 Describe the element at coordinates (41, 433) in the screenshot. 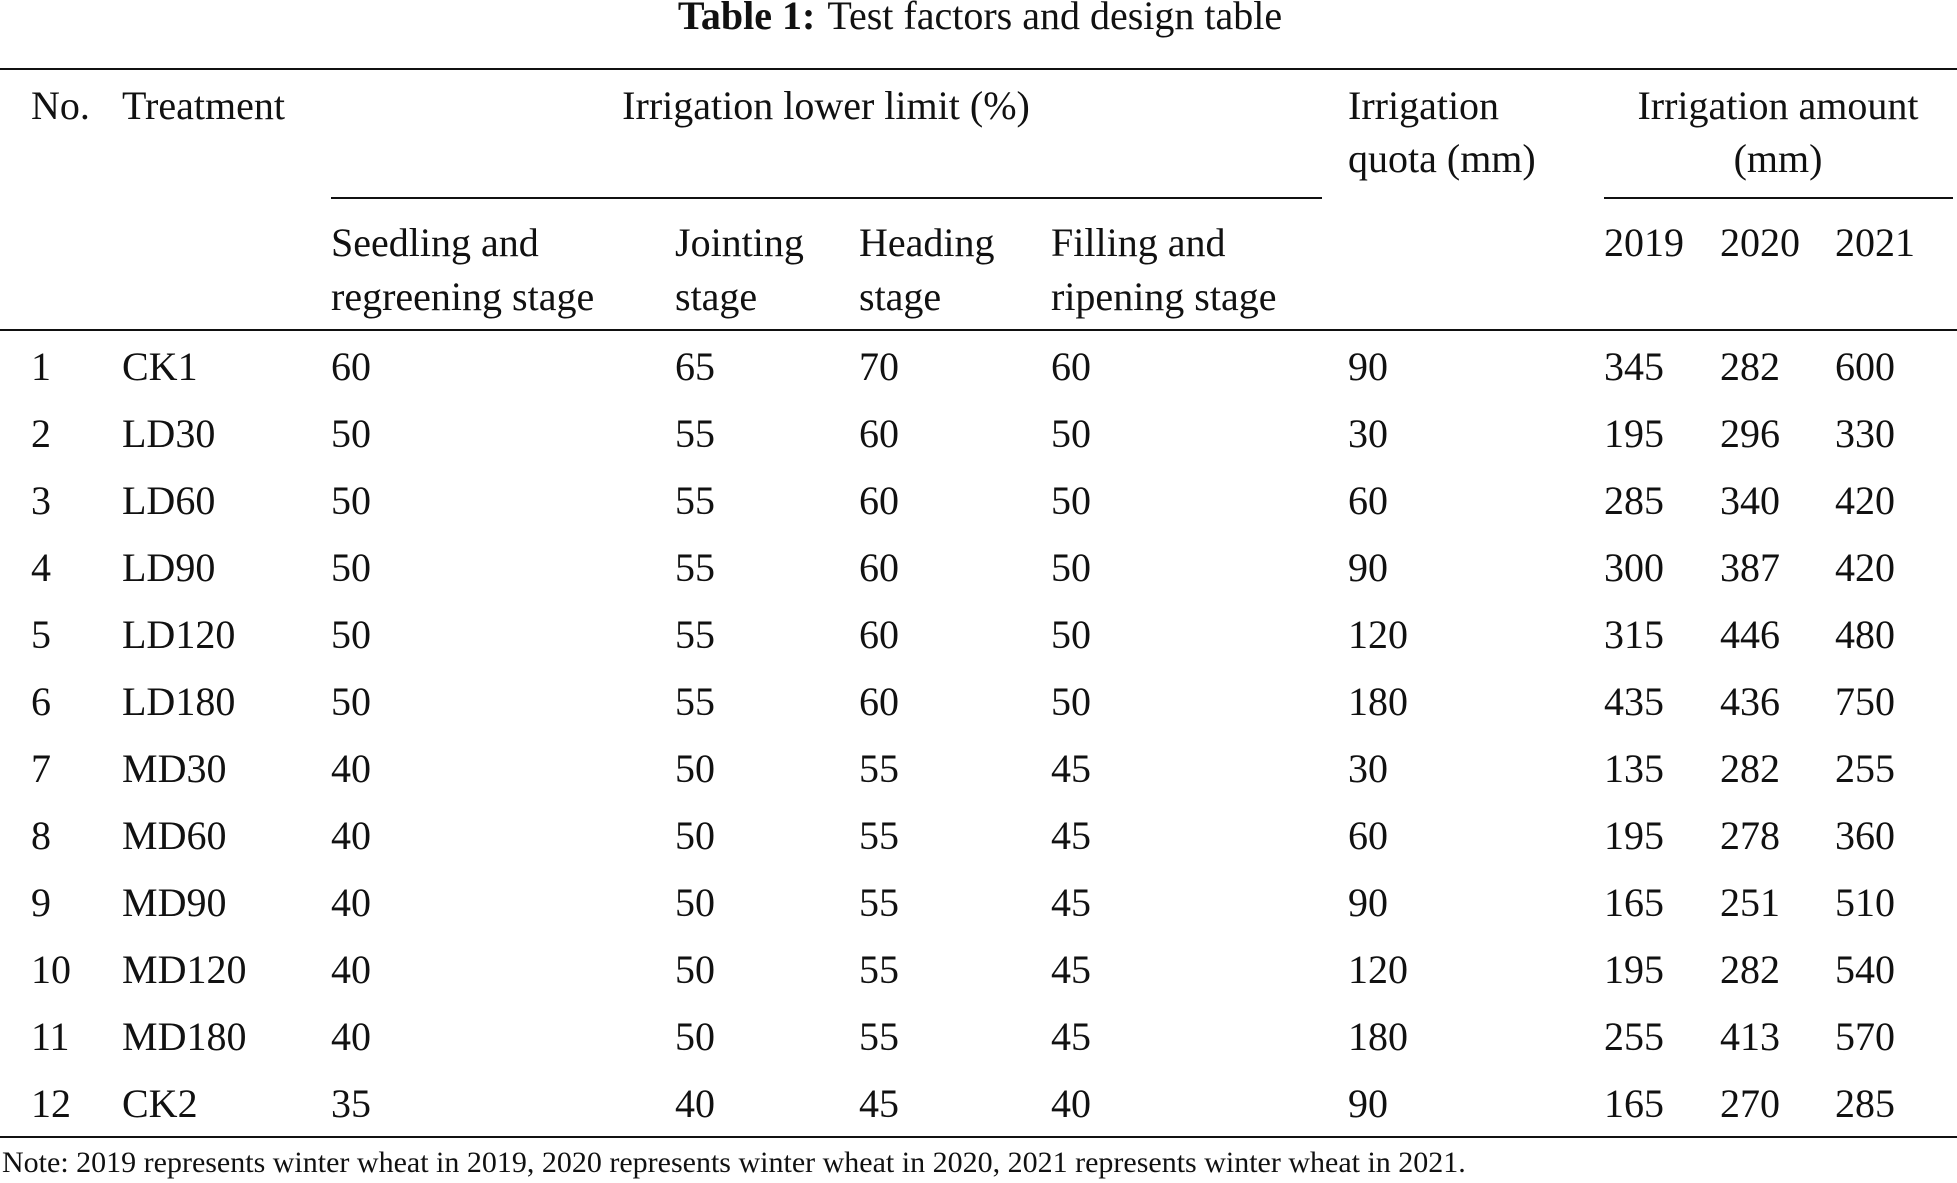

I see `table-cell: 2` at that location.